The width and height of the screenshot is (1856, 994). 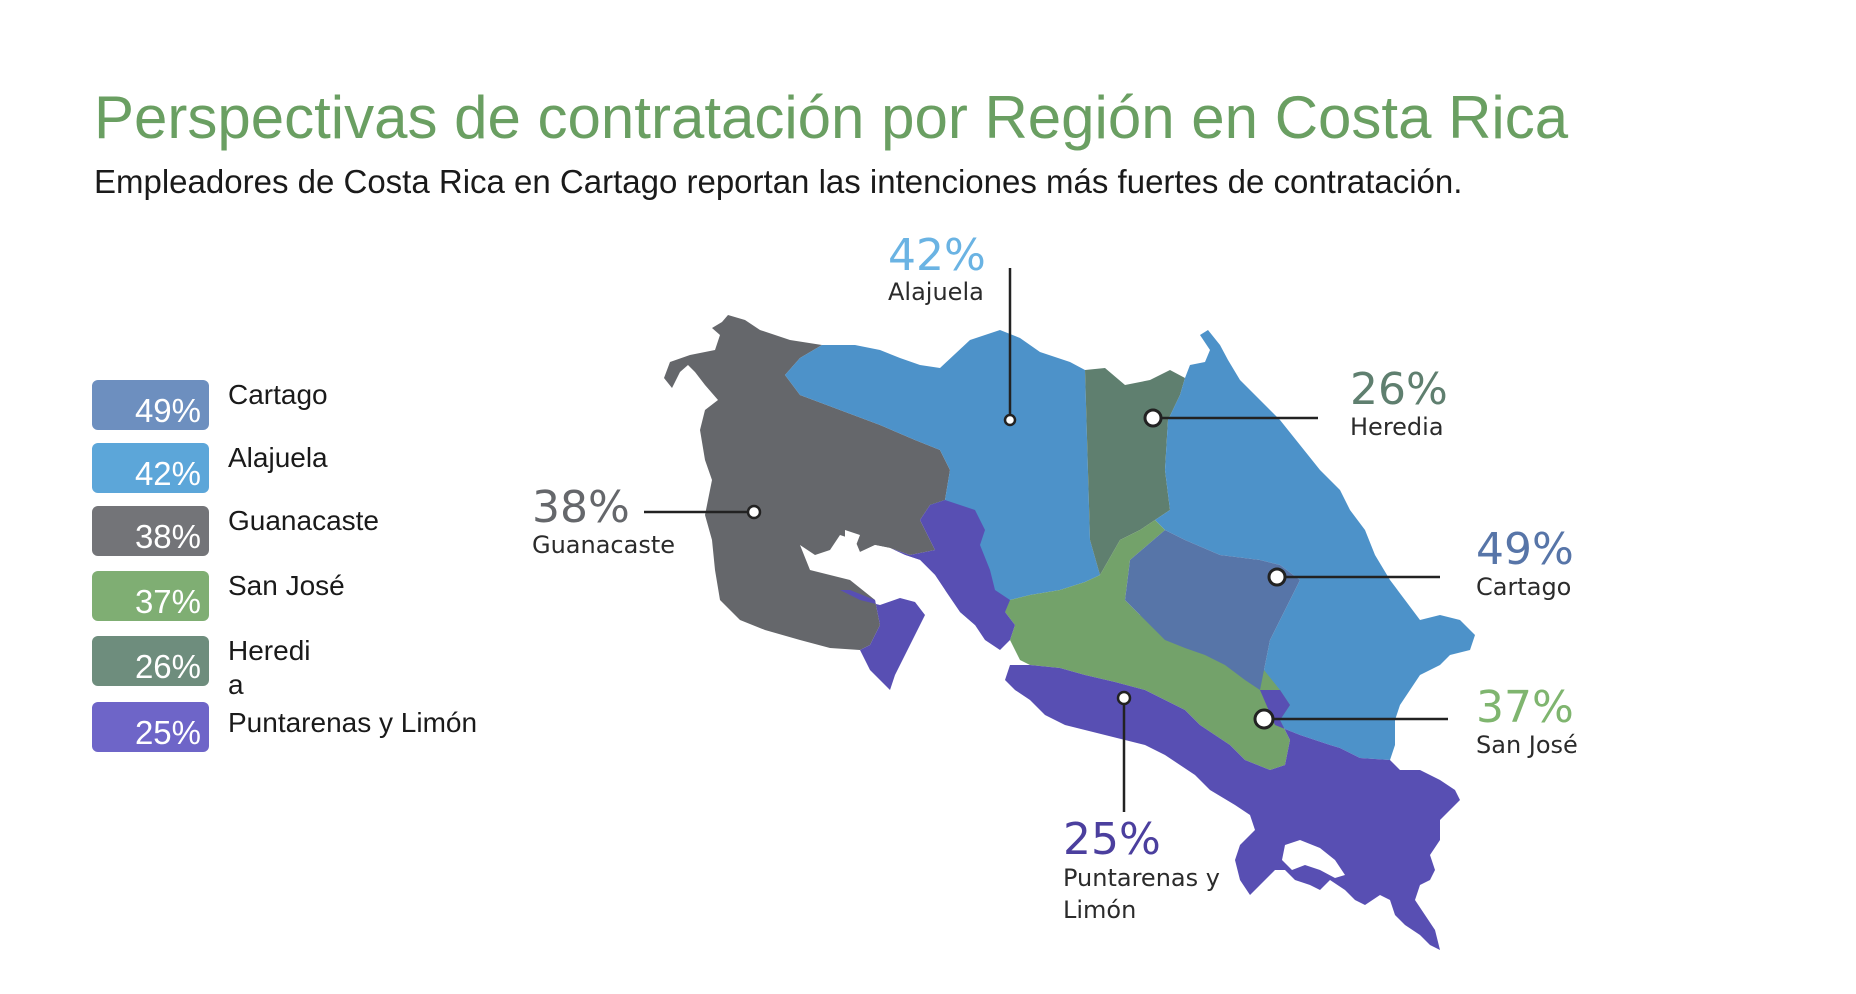 I want to click on legend-label: San José, so click(x=286, y=585).